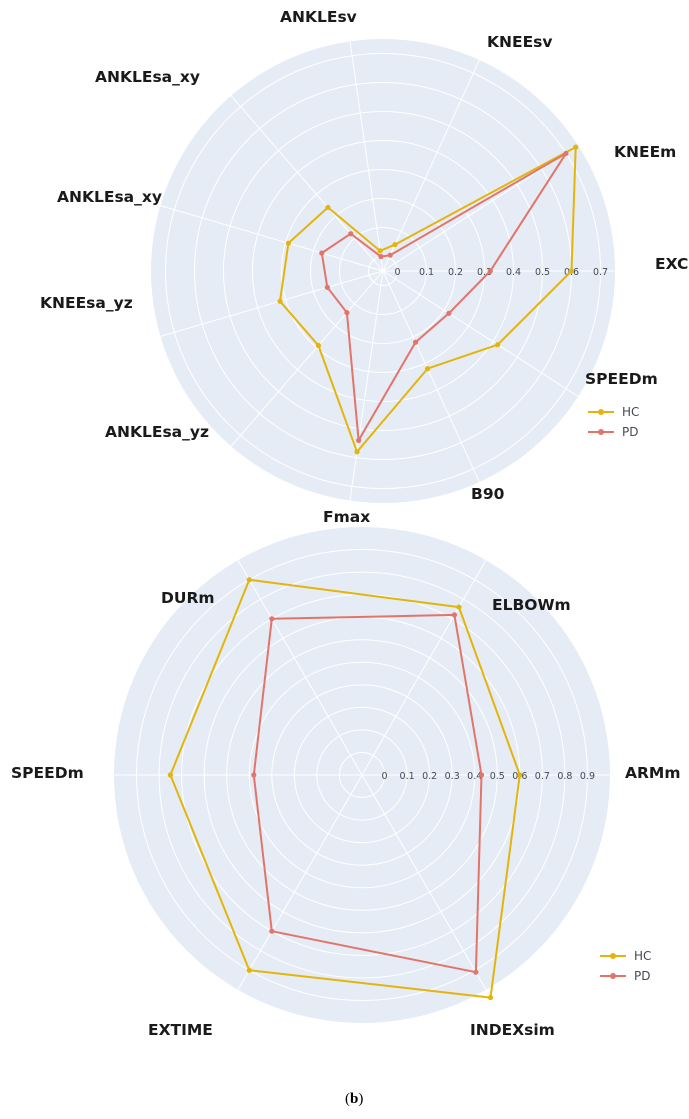  Describe the element at coordinates (653, 773) in the screenshot. I see `axis-label-armm: ARMm` at that location.